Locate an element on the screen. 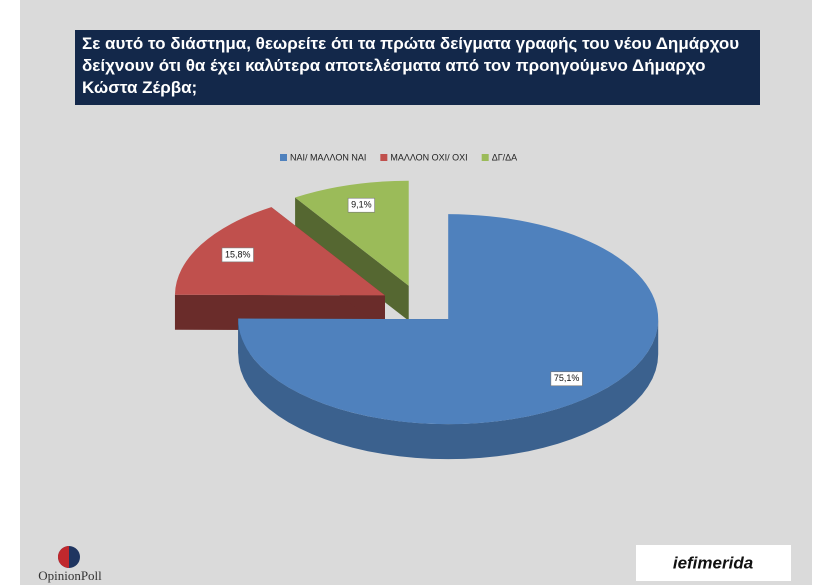  data-label: 75,1% is located at coordinates (567, 378).